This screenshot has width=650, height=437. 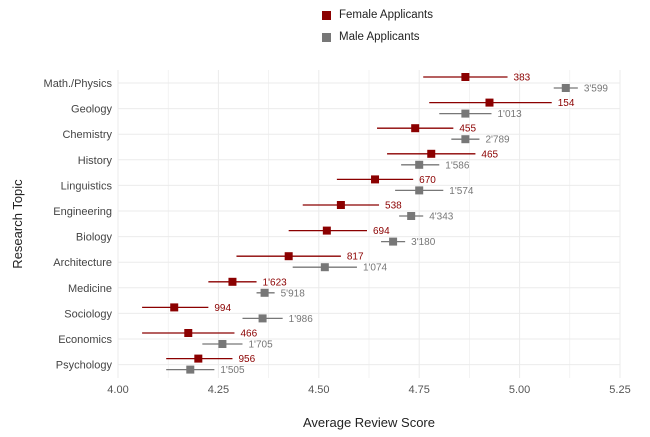 I want to click on male-count-label: 1'074, so click(x=375, y=268).